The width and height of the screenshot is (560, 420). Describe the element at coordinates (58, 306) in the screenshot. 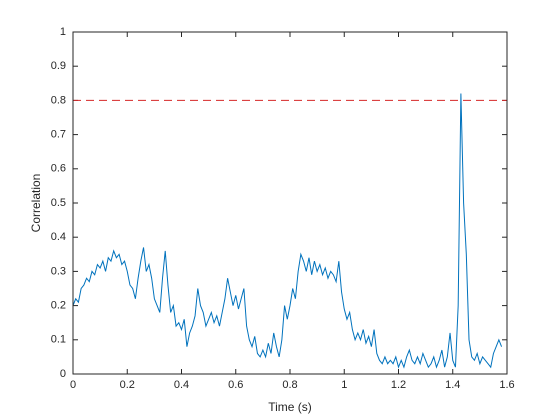

I see `y-tick-label: 0.2` at that location.